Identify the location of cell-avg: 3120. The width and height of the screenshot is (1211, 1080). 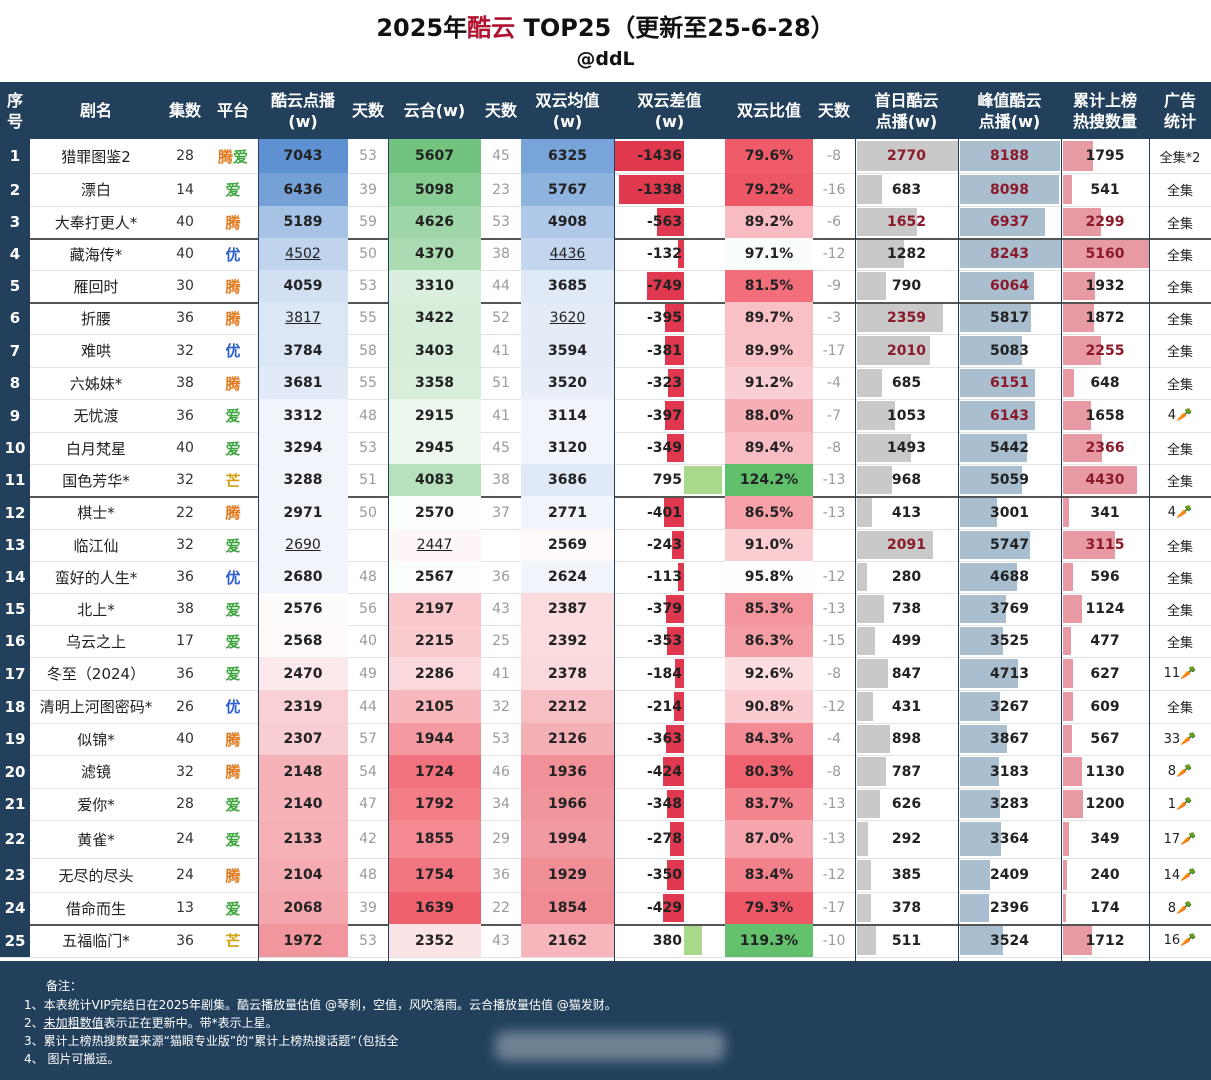
(567, 448).